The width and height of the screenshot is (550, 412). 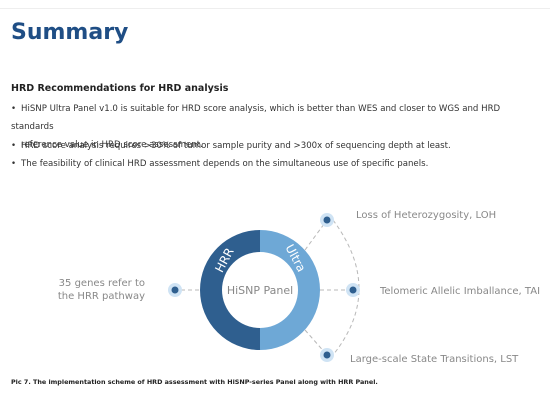 What do you see at coordinates (275, 8) in the screenshot?
I see `top-rule` at bounding box center [275, 8].